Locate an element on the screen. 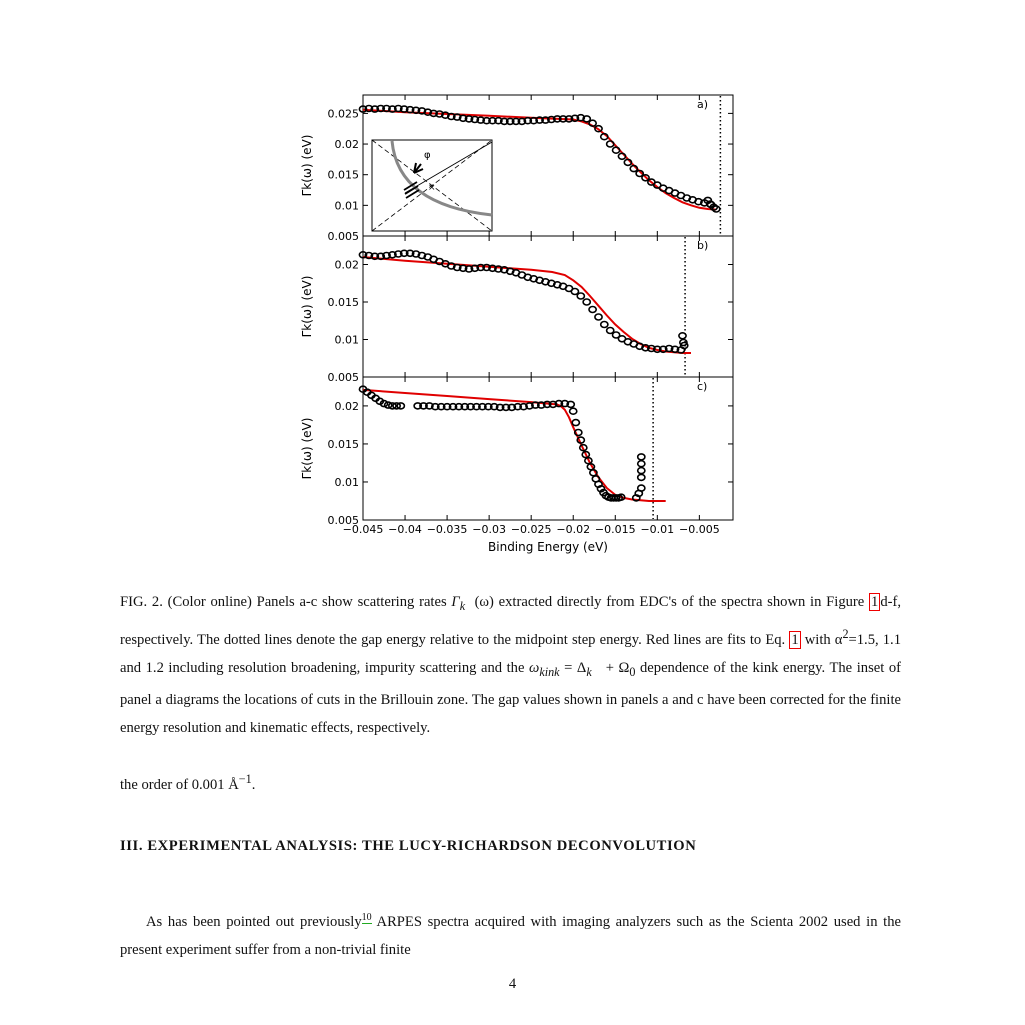 This screenshot has width=1025, height=1025. x-tick-label: −0.04 is located at coordinates (405, 529).